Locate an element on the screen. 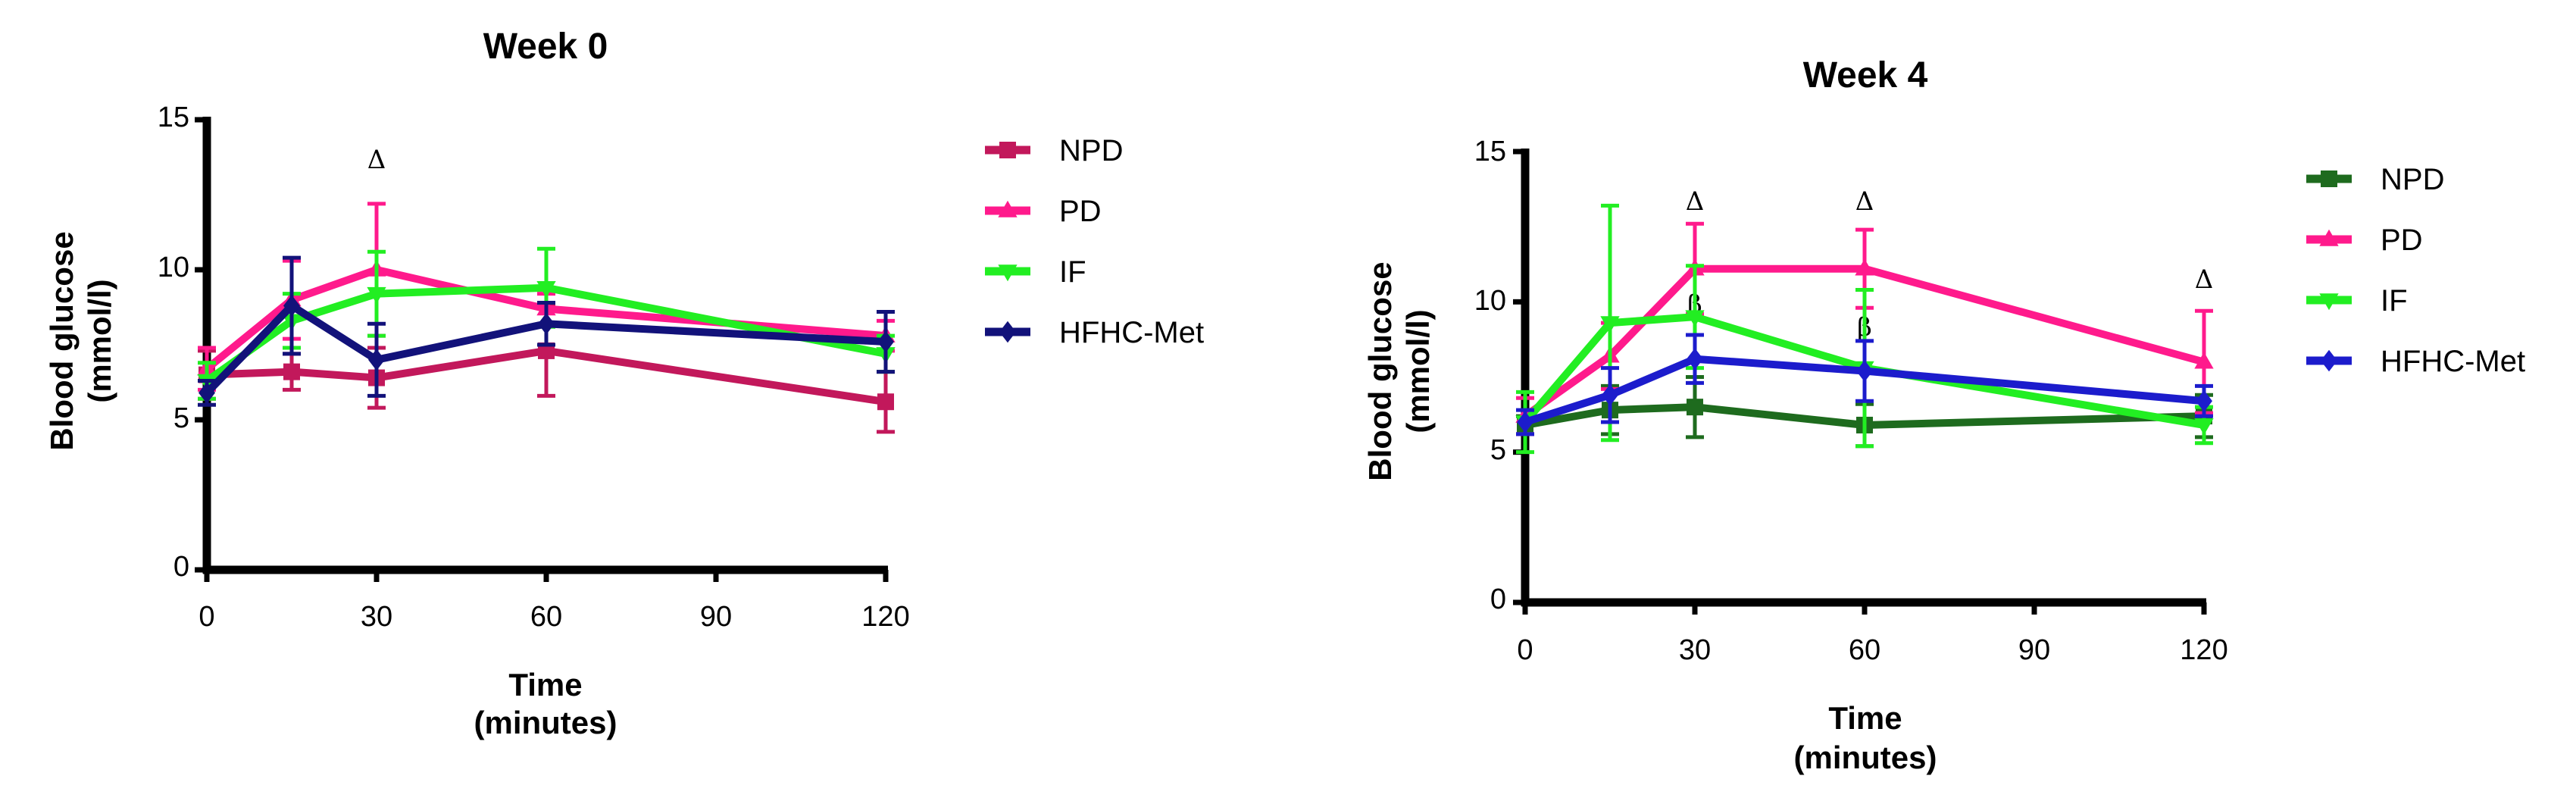 Image resolution: width=2576 pixels, height=804 pixels. series-pd is located at coordinates (1934, 328).